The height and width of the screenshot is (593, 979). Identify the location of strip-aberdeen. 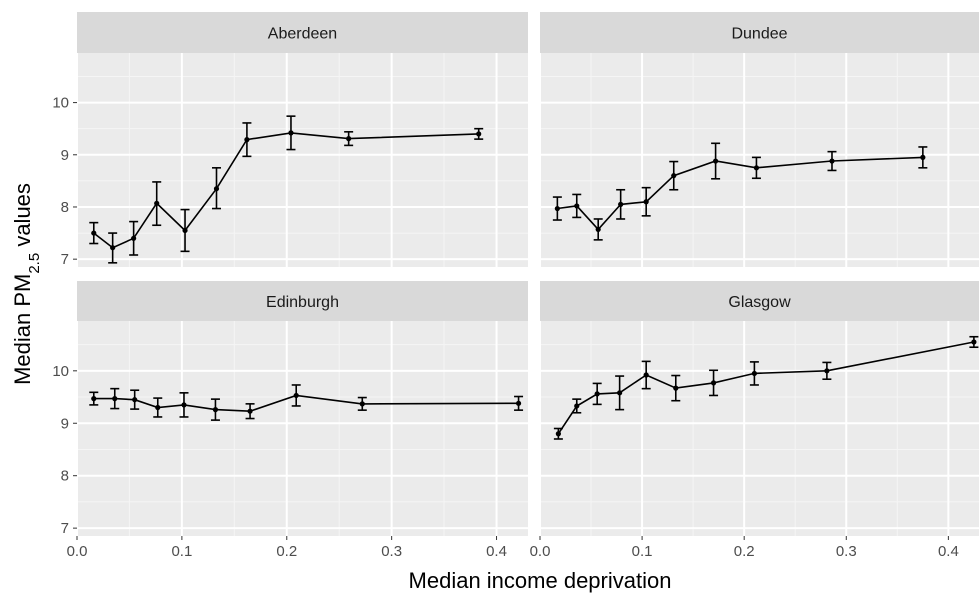
(302, 32).